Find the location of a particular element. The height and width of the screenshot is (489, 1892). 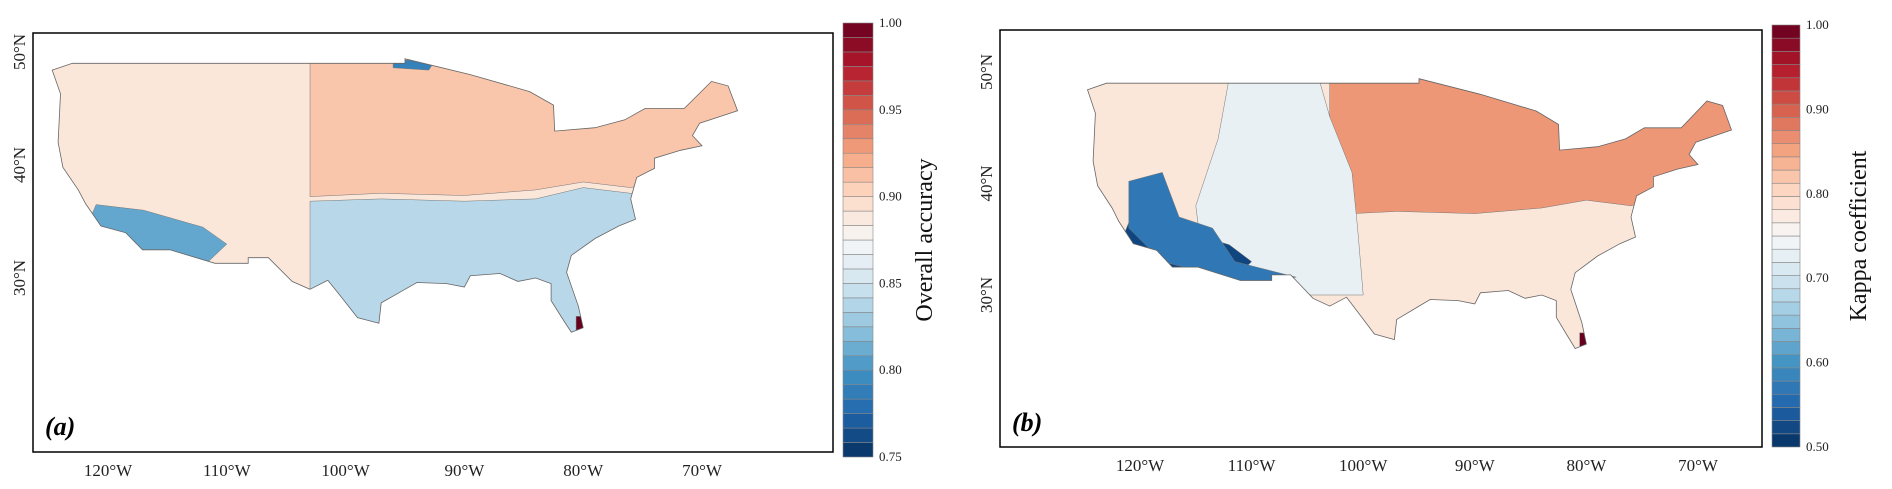

colorbar-tick-label: 0.70 is located at coordinates (1817, 277).